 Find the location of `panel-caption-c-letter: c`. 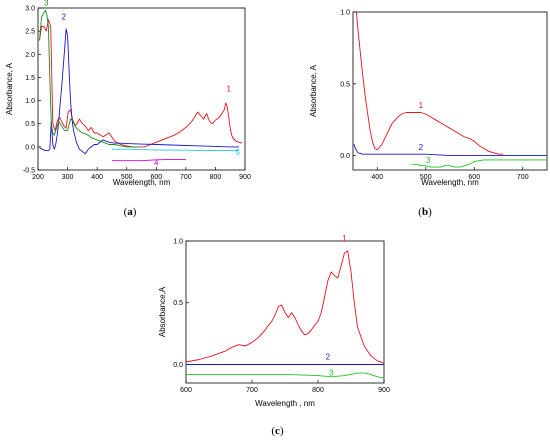

panel-caption-c-letter: c is located at coordinates (277, 431).